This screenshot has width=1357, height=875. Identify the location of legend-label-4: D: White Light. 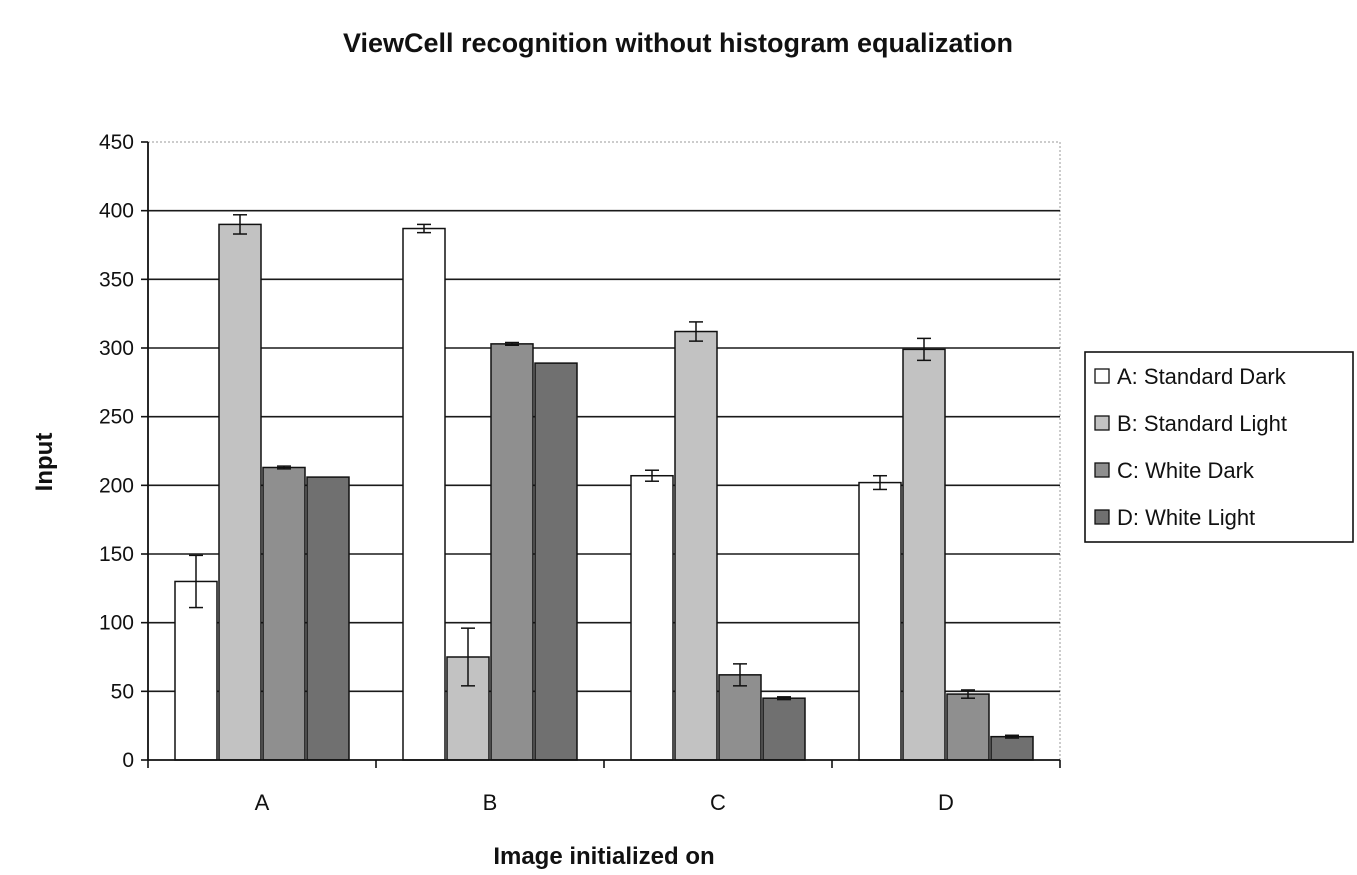
(1186, 517).